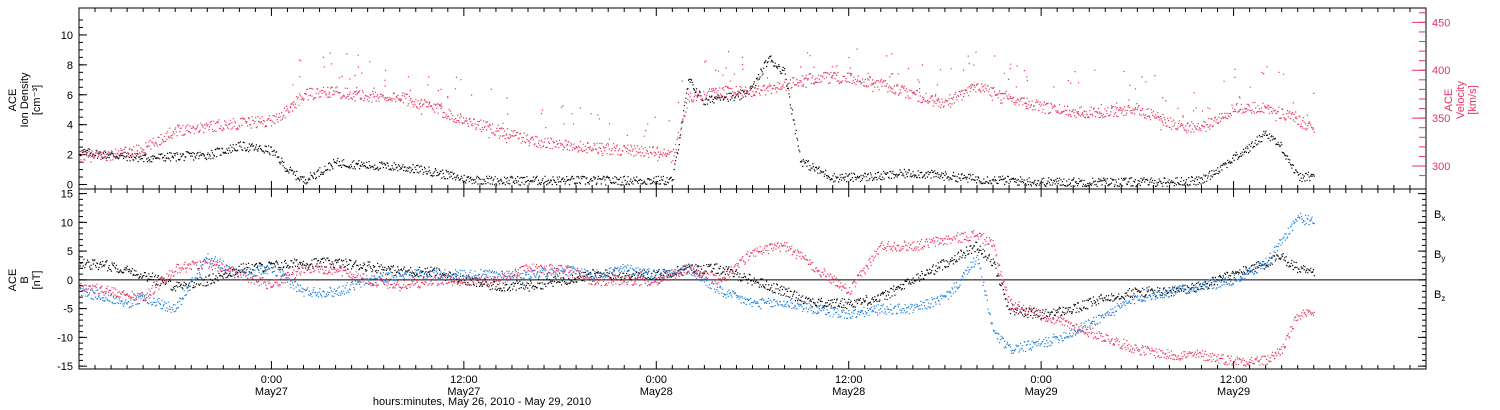  I want to click on legend-by: By, so click(1439, 256).